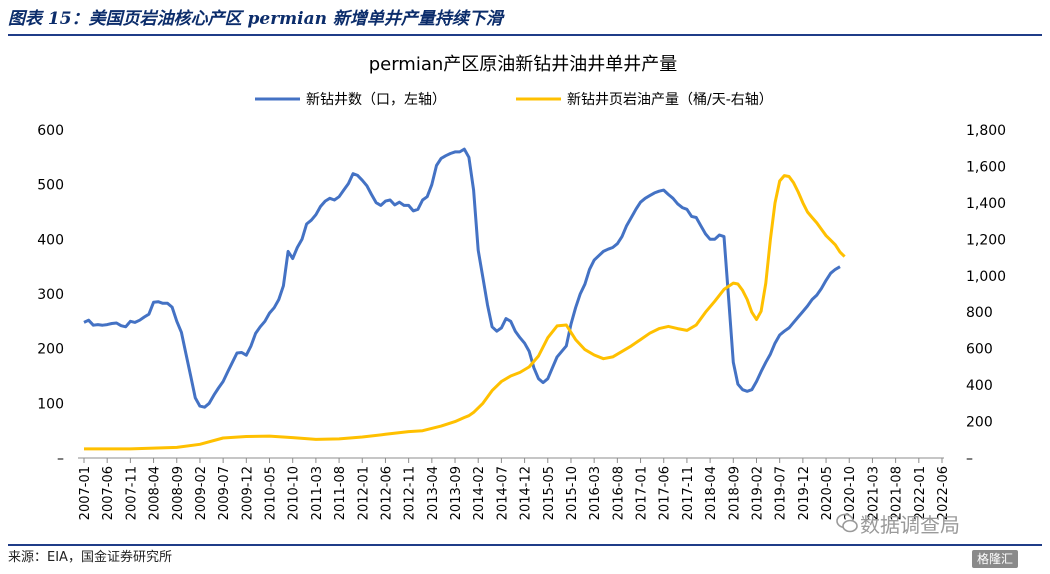  What do you see at coordinates (986, 204) in the screenshot?
I see `y-right-tick-label: 1,400` at bounding box center [986, 204].